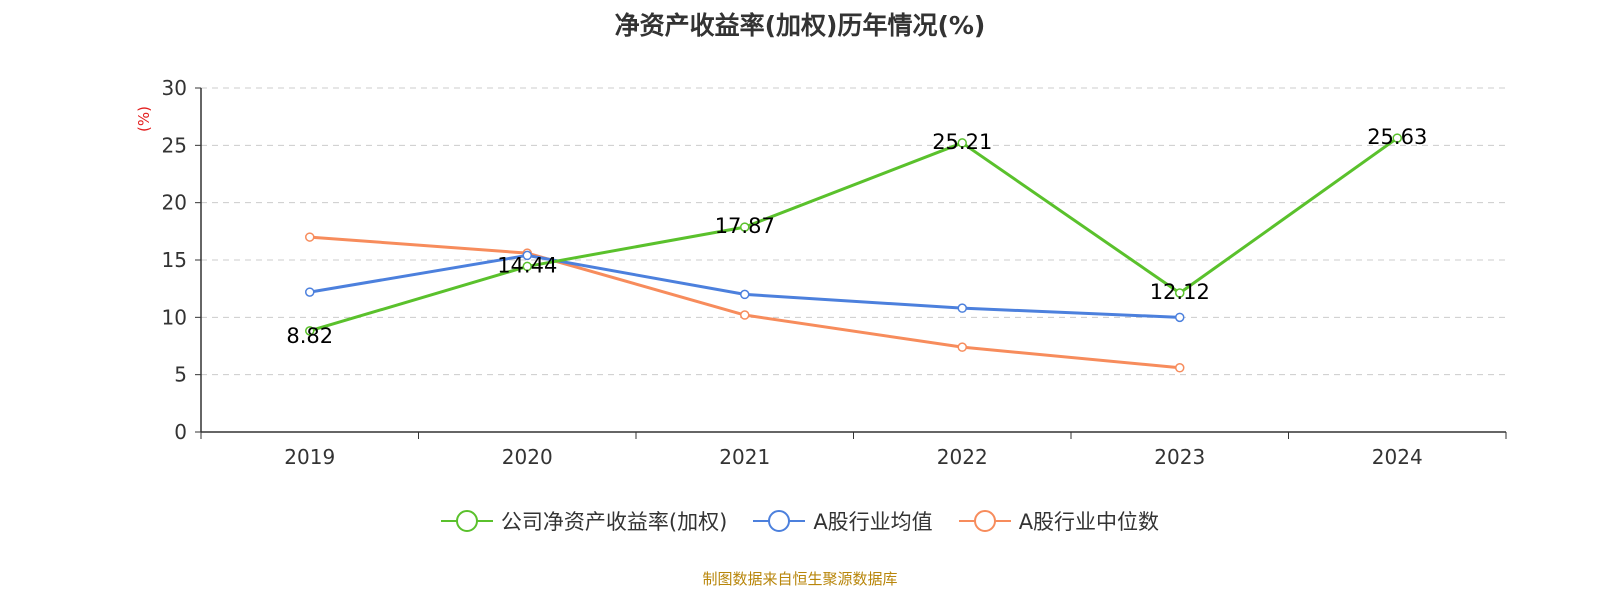 This screenshot has height=600, width=1600. I want to click on y-tick-label: 15, so click(174, 260).